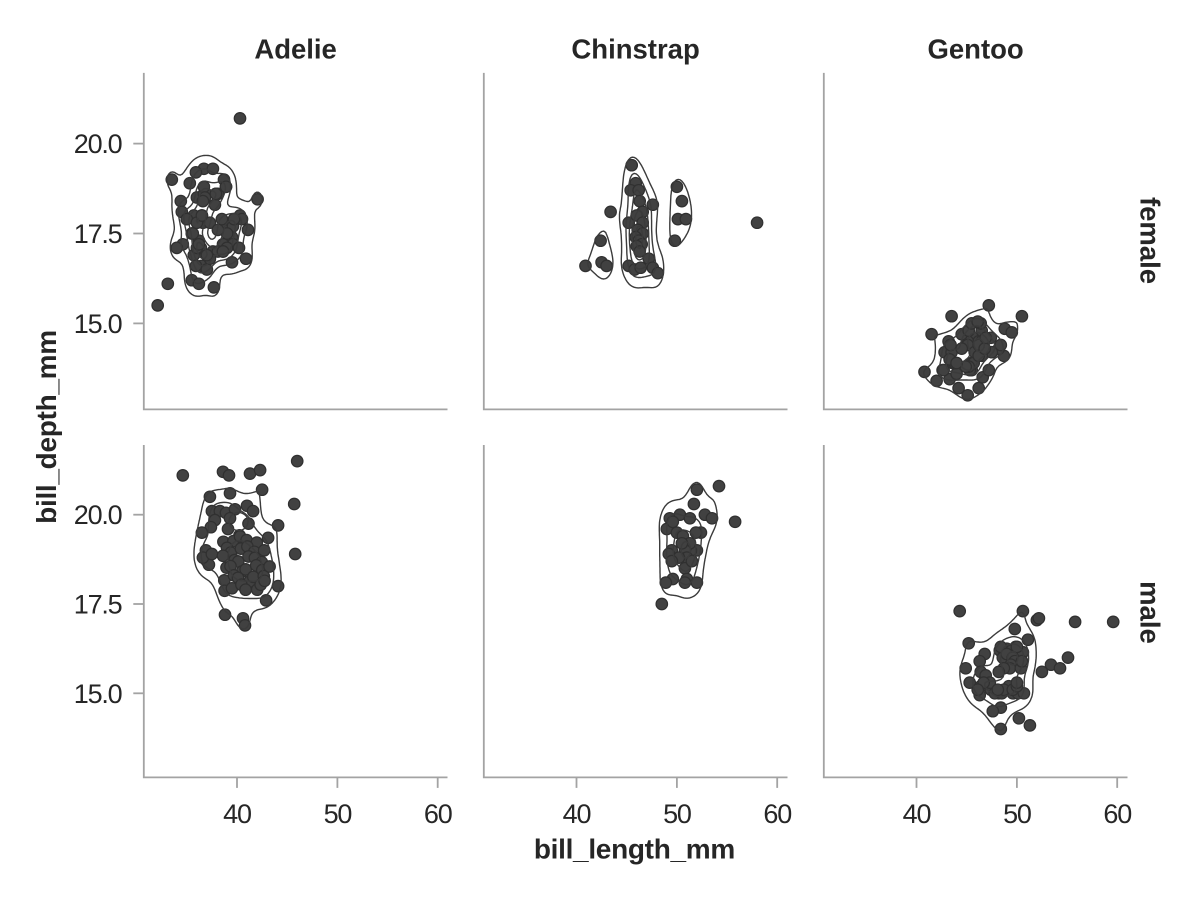 This screenshot has height=905, width=1200. What do you see at coordinates (634, 849) in the screenshot?
I see `svg-text: bill_length_mm` at bounding box center [634, 849].